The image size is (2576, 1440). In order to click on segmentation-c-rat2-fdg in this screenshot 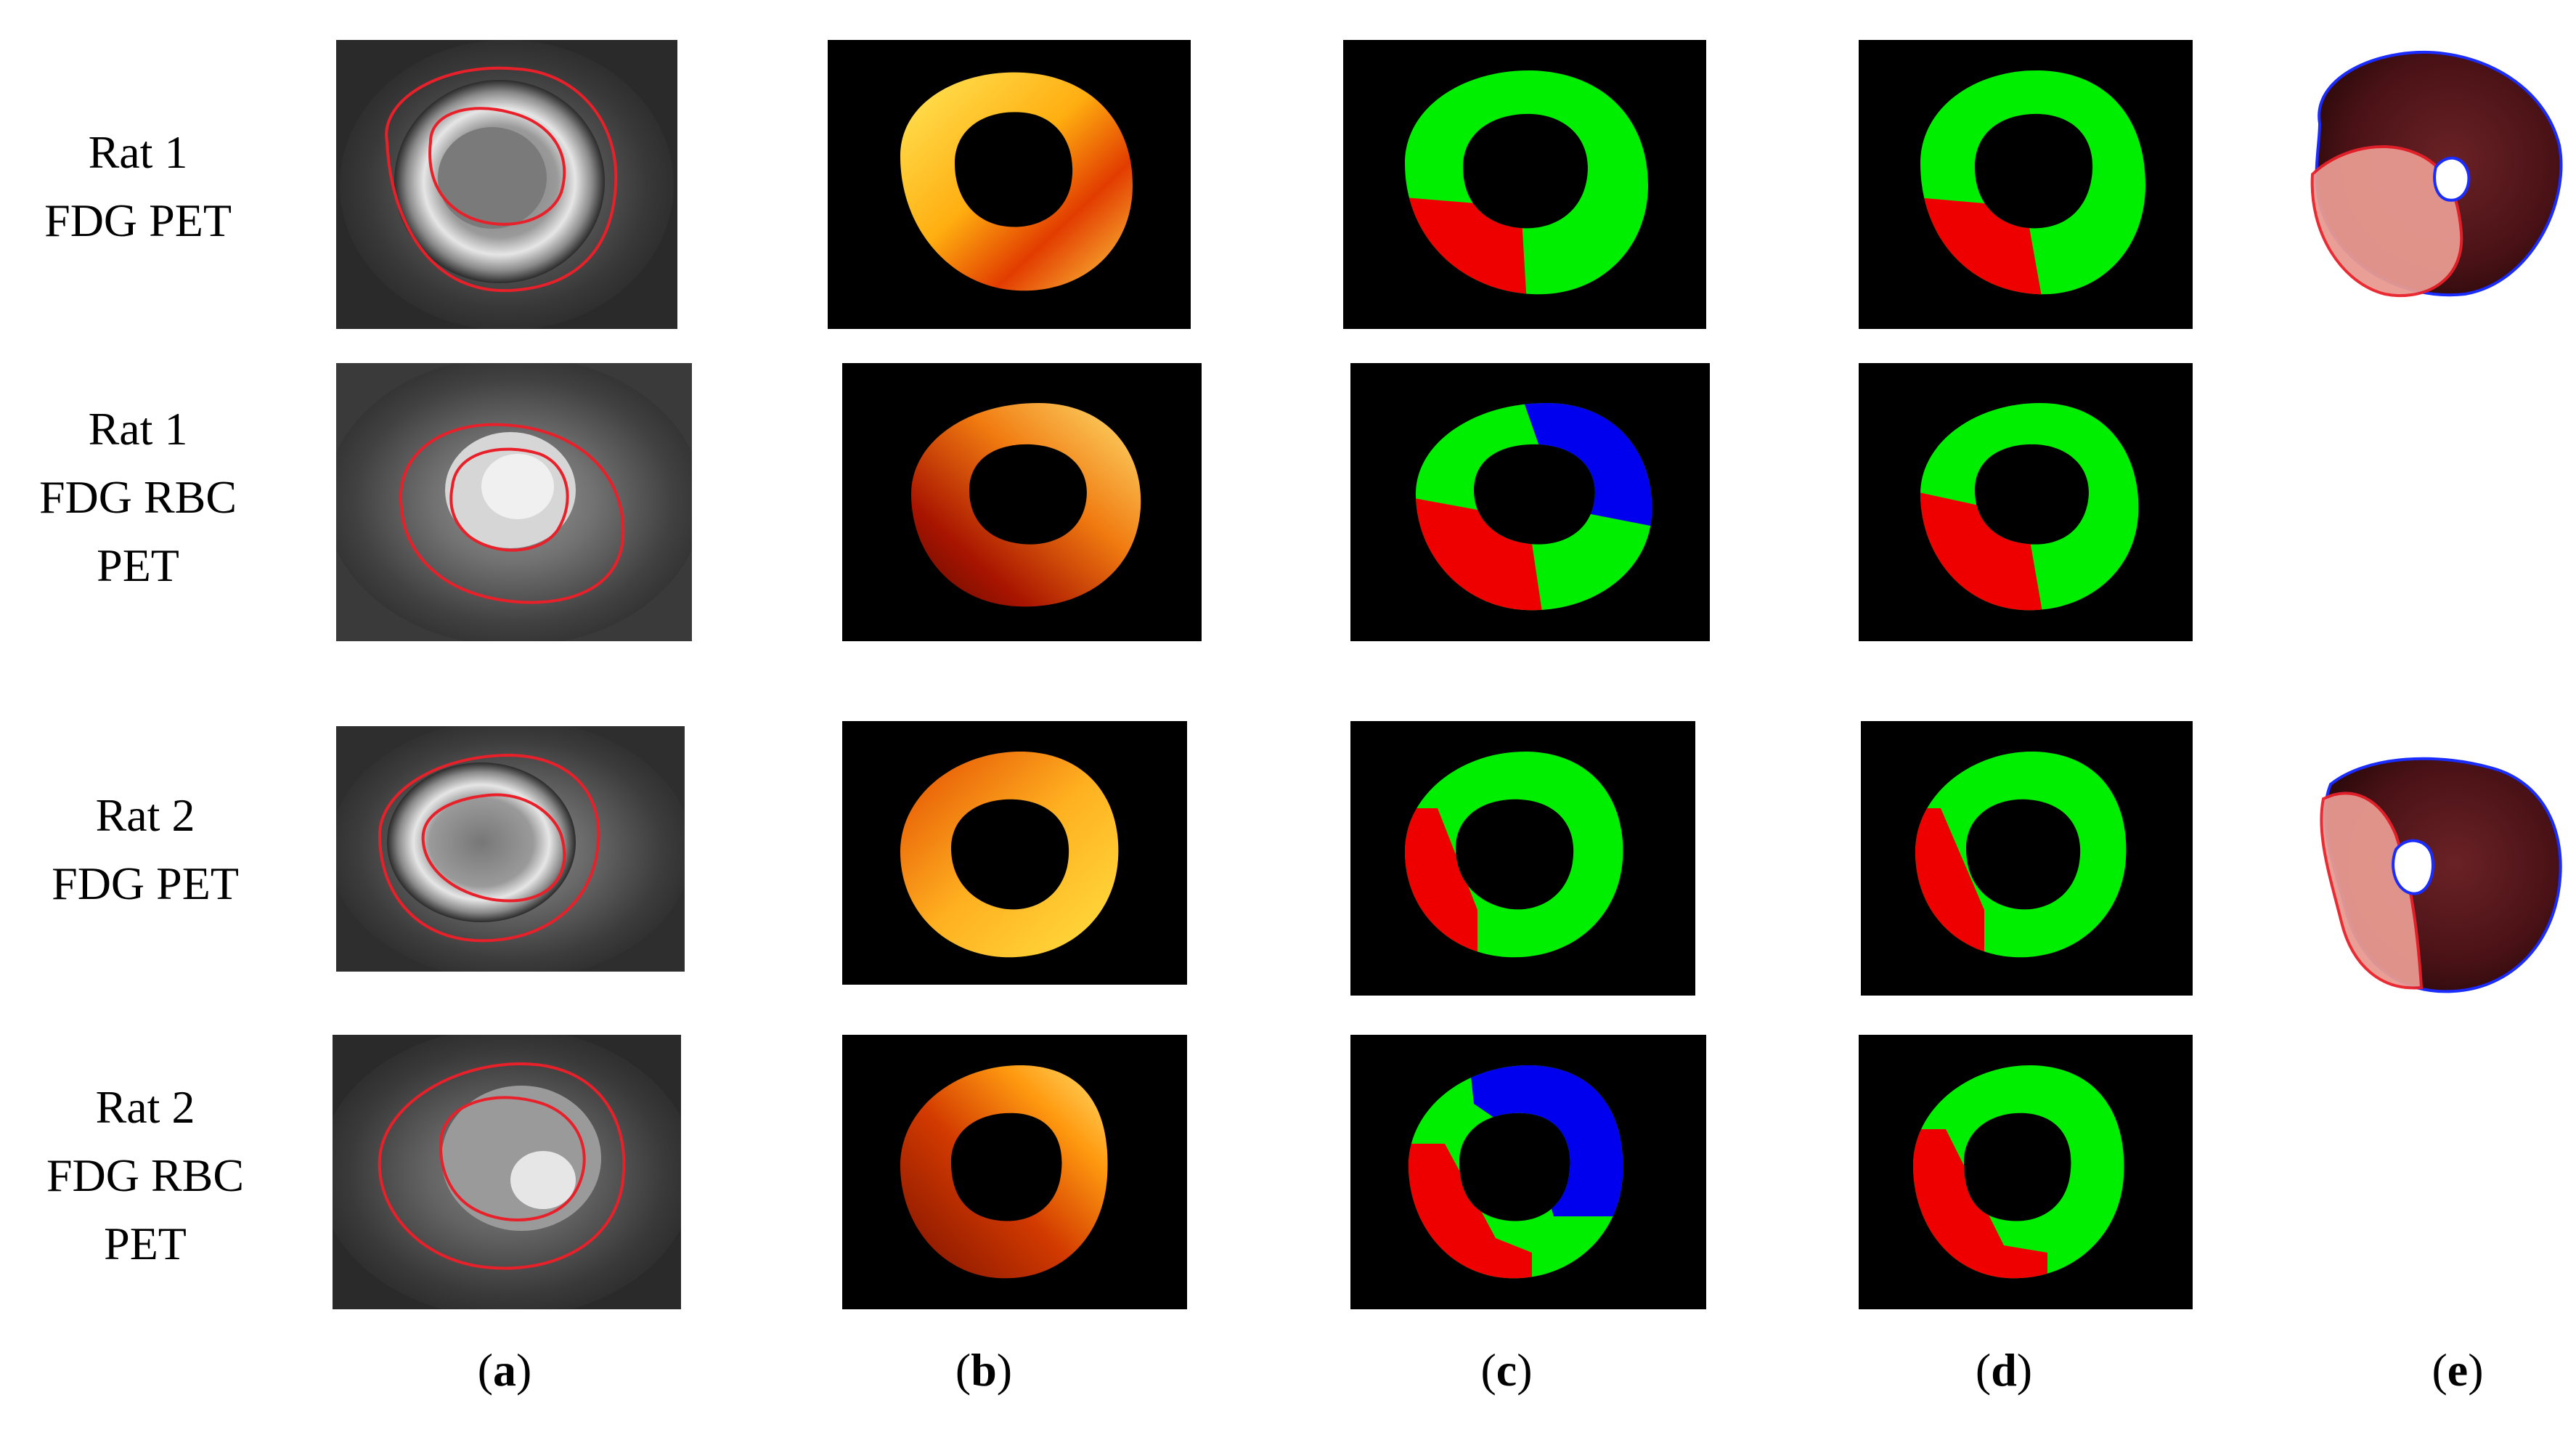, I will do `click(1522, 859)`.